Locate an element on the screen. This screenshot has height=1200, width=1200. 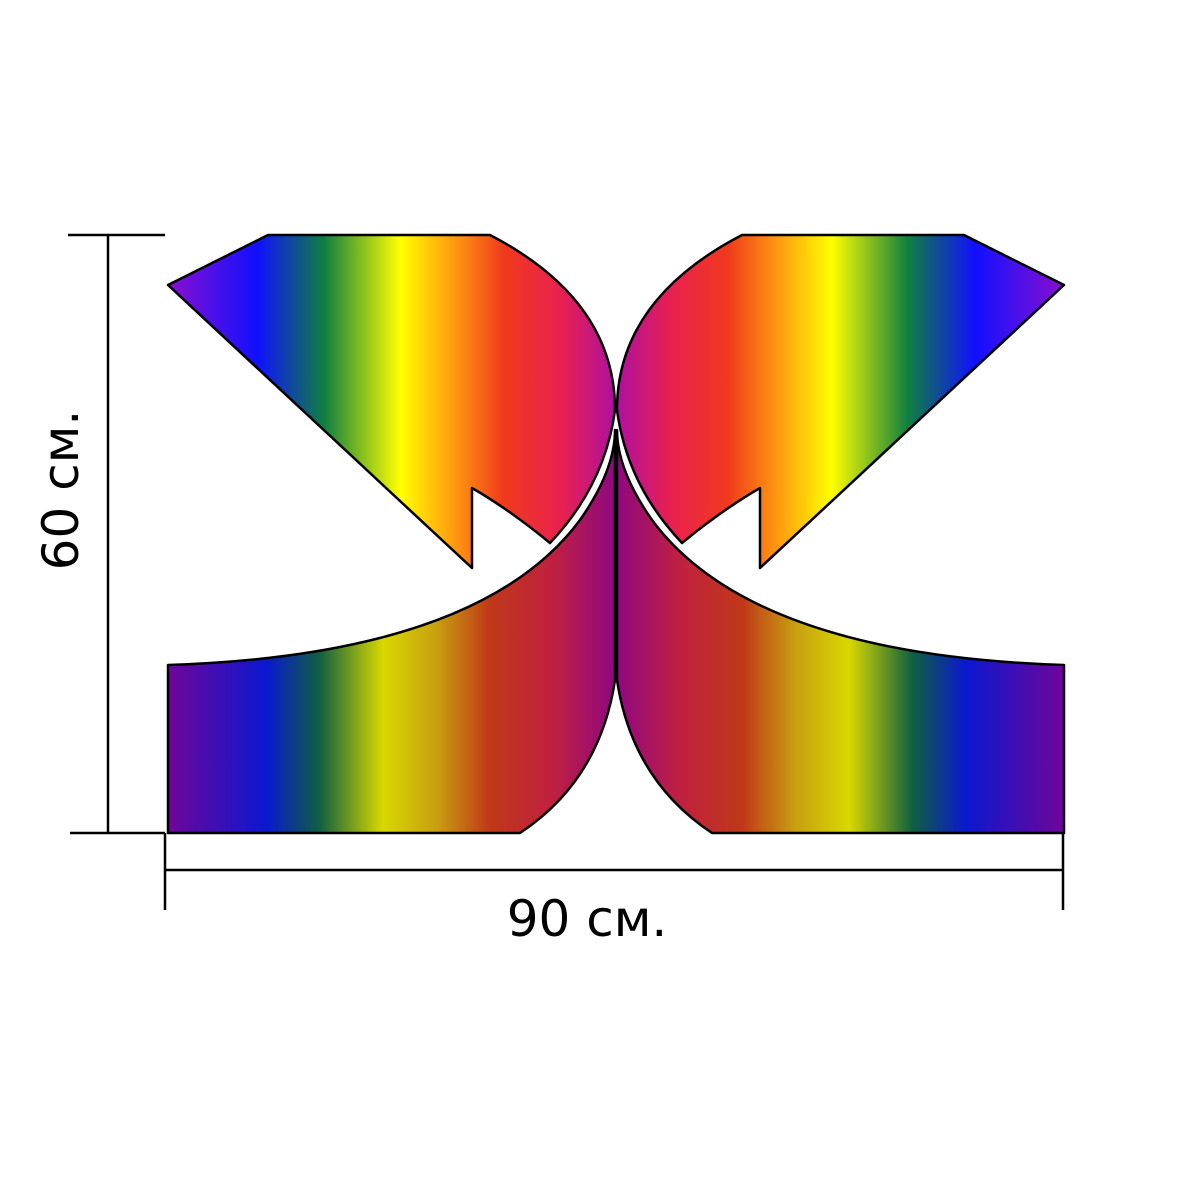
upper-left-wing is located at coordinates (391, 401).